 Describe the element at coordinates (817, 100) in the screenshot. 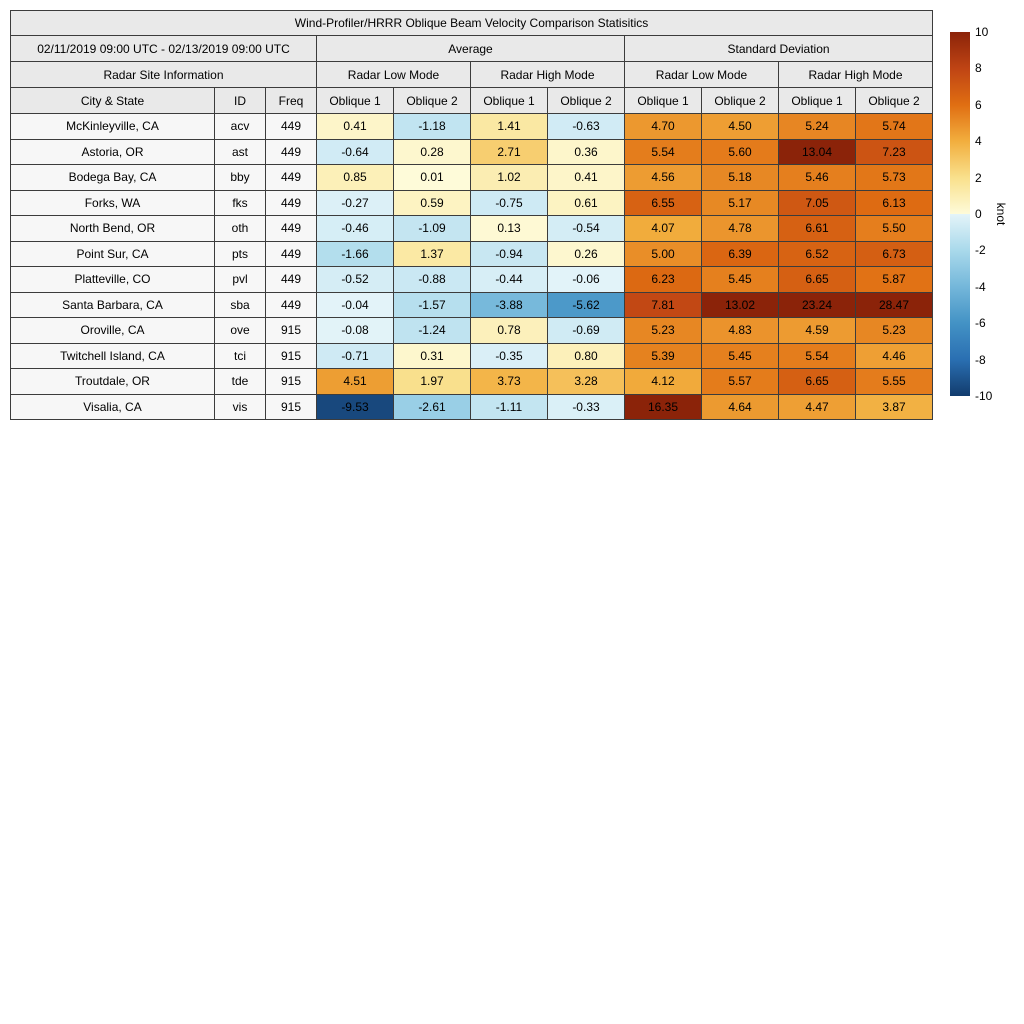

I see `col-header-std-high-oblique1: Oblique 1` at that location.